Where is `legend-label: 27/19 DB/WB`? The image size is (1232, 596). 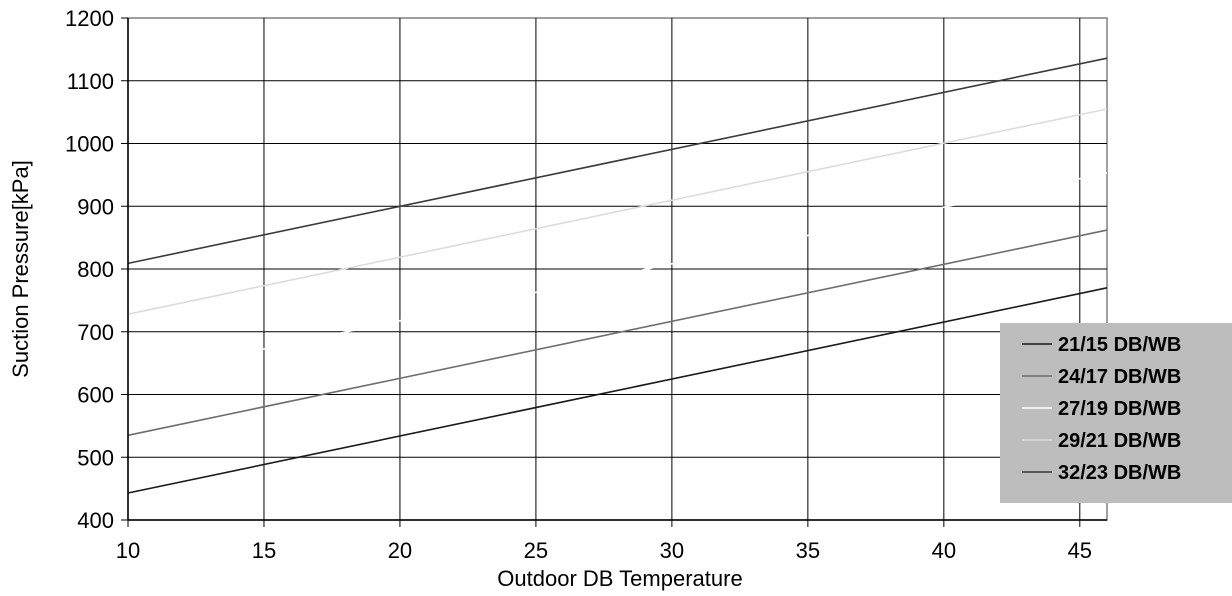 legend-label: 27/19 DB/WB is located at coordinates (1119, 409).